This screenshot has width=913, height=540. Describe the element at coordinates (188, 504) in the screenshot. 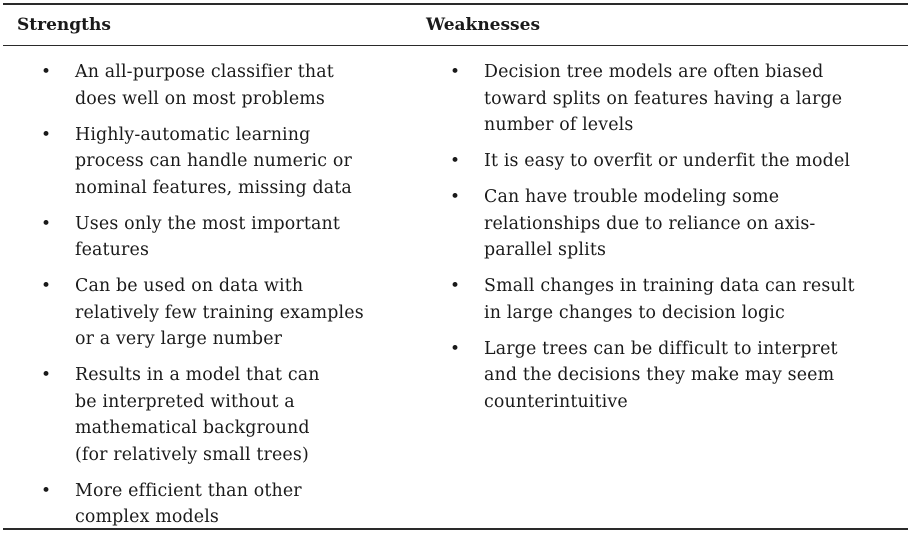

I see `strength-text: More efficient than other complex models` at that location.